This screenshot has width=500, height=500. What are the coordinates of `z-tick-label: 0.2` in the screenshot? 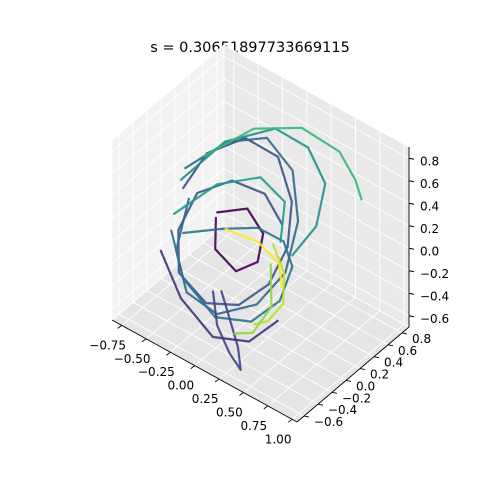 It's located at (429, 229).